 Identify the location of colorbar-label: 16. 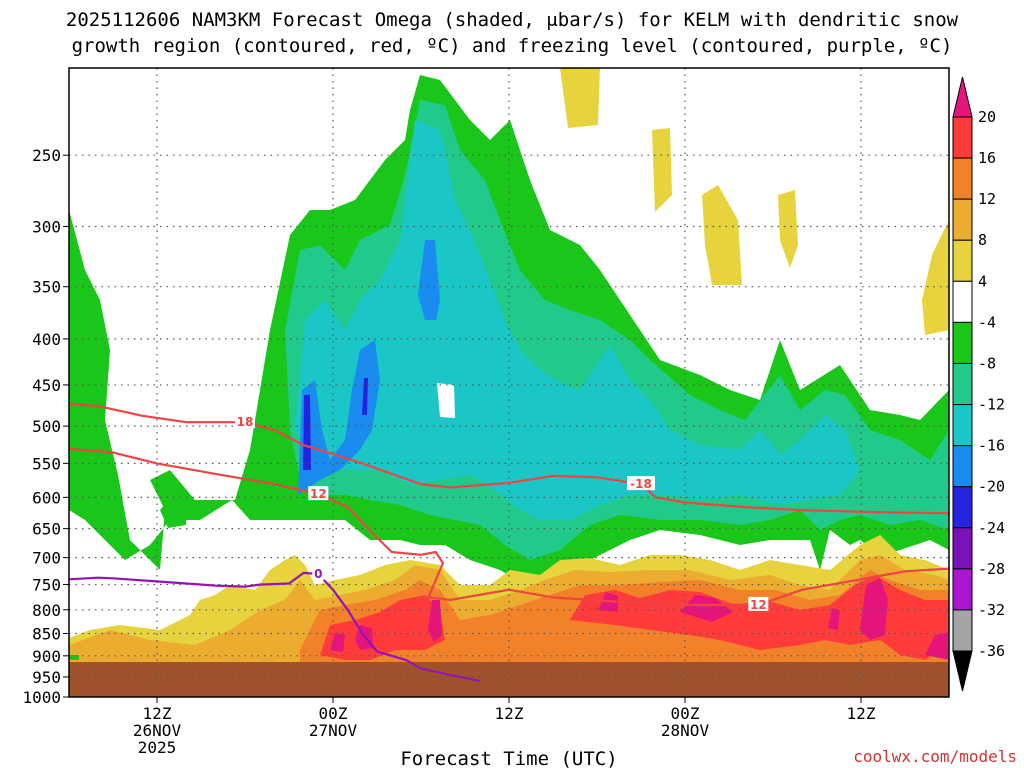
(987, 158).